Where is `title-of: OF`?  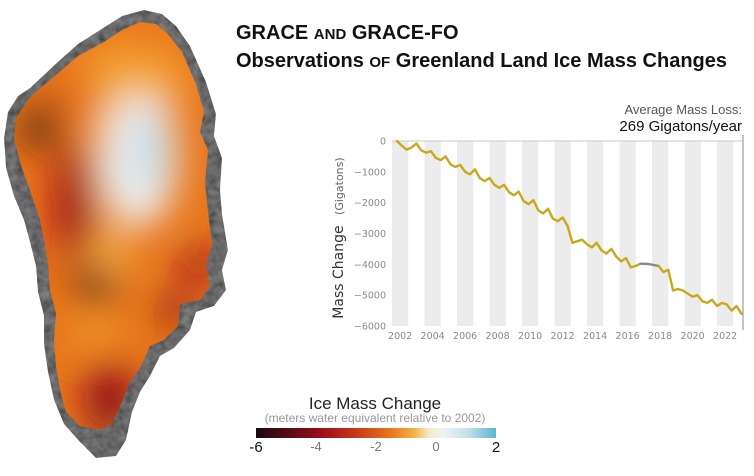 title-of: OF is located at coordinates (380, 62).